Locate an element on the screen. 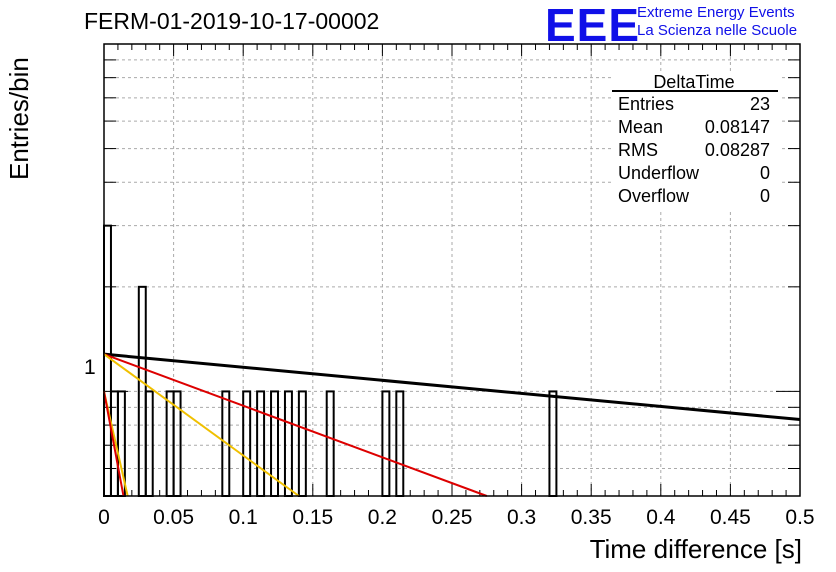  x-tick-label: 0.45 is located at coordinates (730, 517).